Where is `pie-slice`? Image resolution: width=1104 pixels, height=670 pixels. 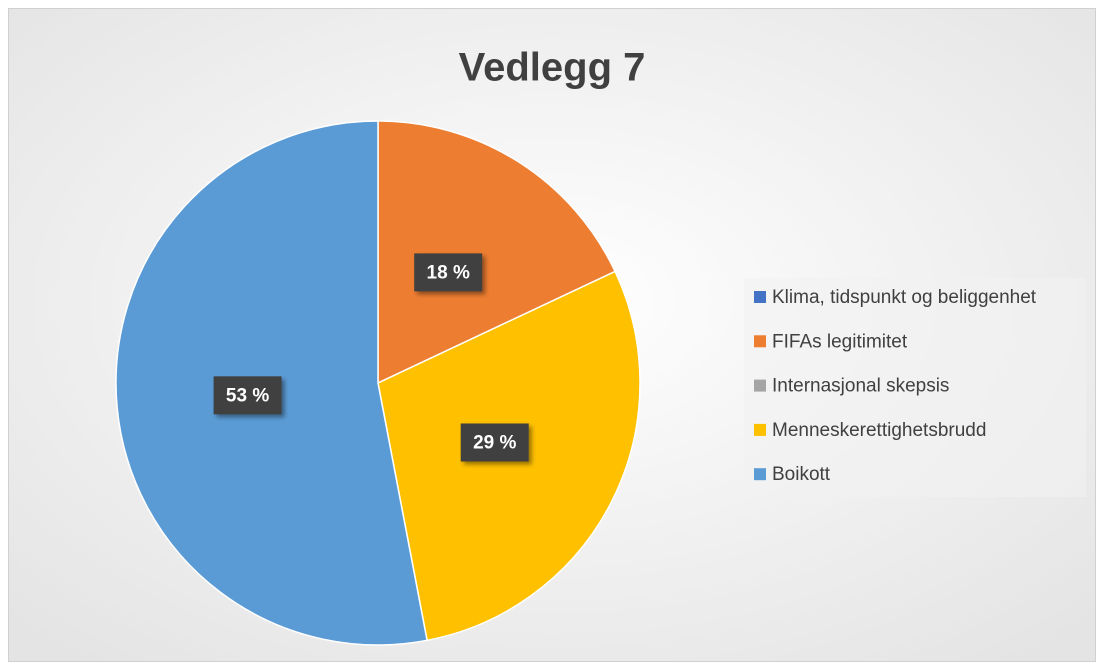 pie-slice is located at coordinates (497, 252).